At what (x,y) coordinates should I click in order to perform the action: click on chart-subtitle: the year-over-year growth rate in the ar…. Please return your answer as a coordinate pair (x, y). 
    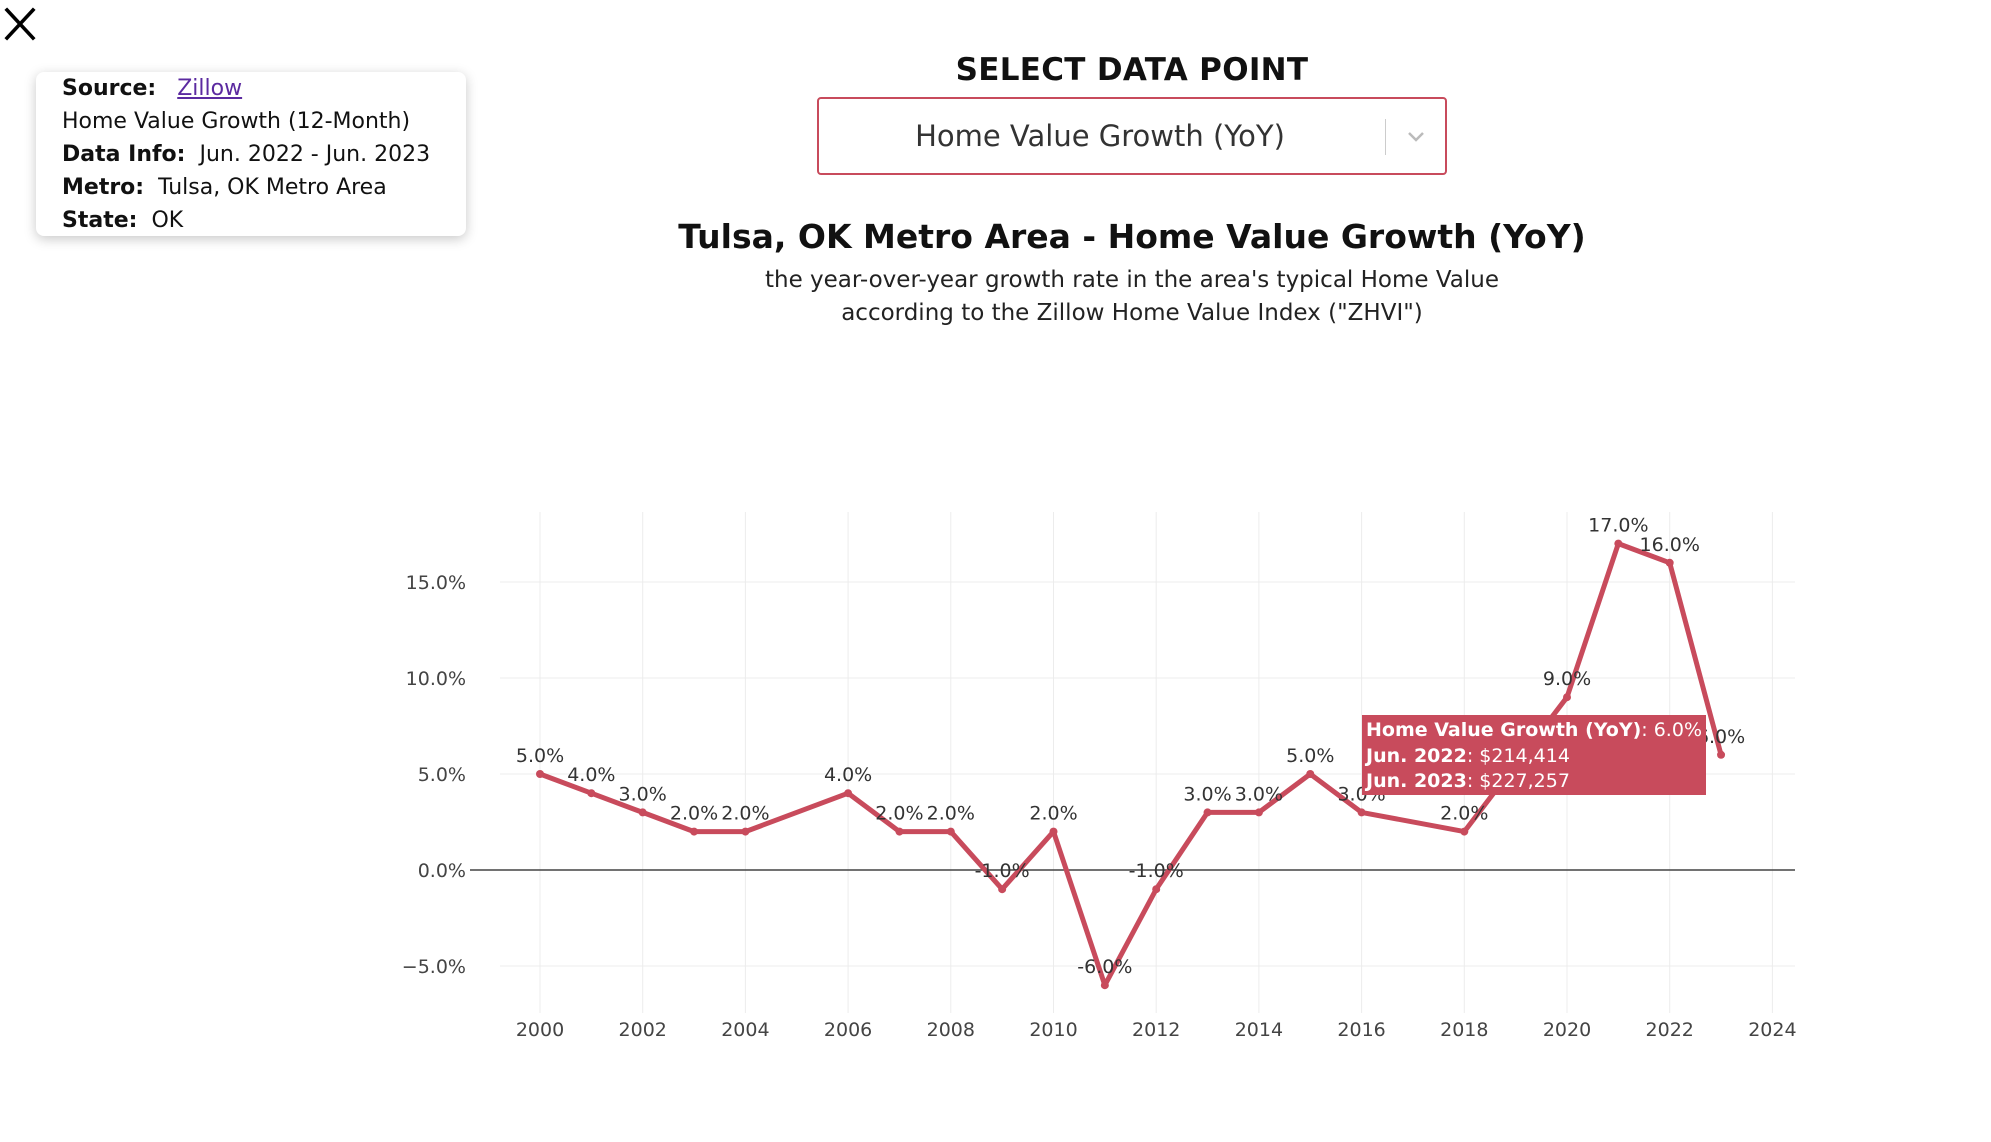
    Looking at the image, I should click on (995, 297).